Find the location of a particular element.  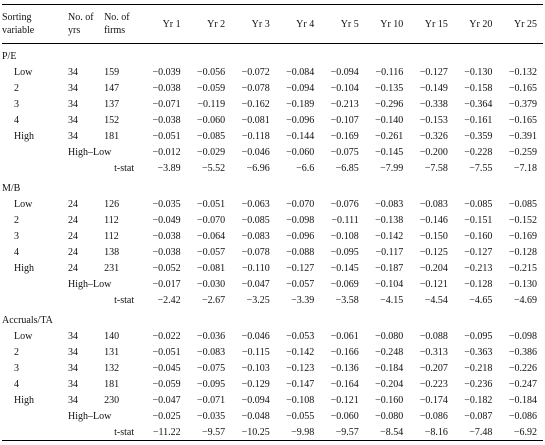

cell-value: −0.128 is located at coordinates (522, 252).